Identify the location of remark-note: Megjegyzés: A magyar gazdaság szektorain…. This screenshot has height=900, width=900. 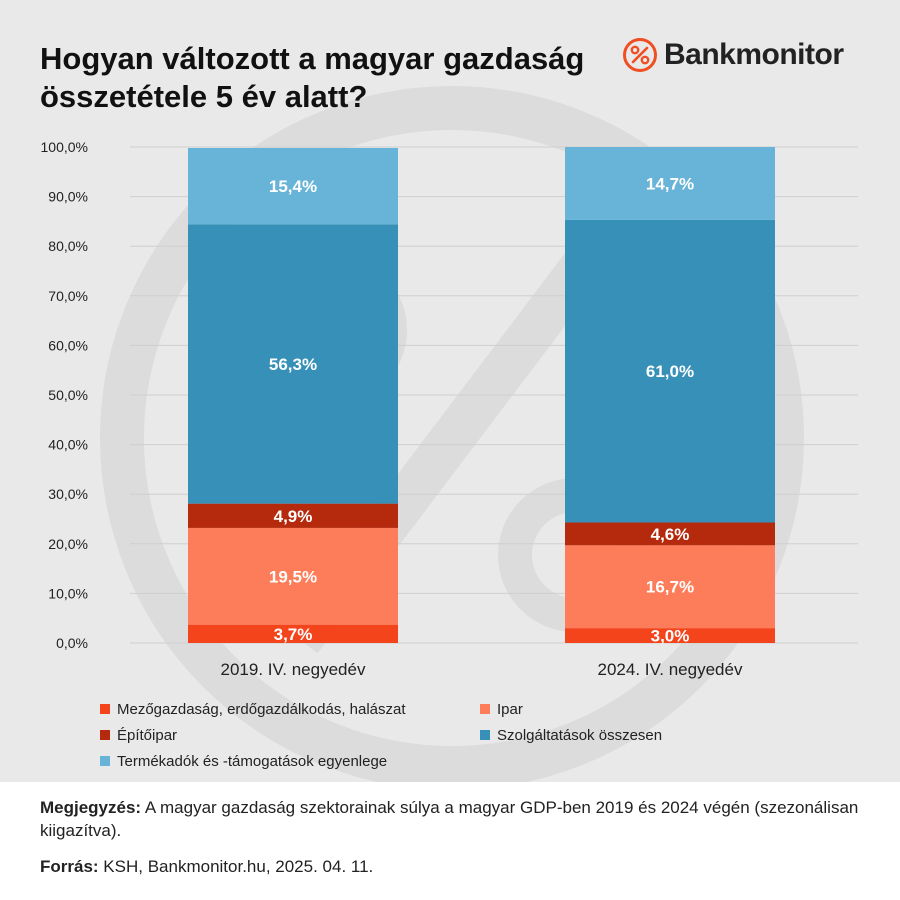
(450, 819).